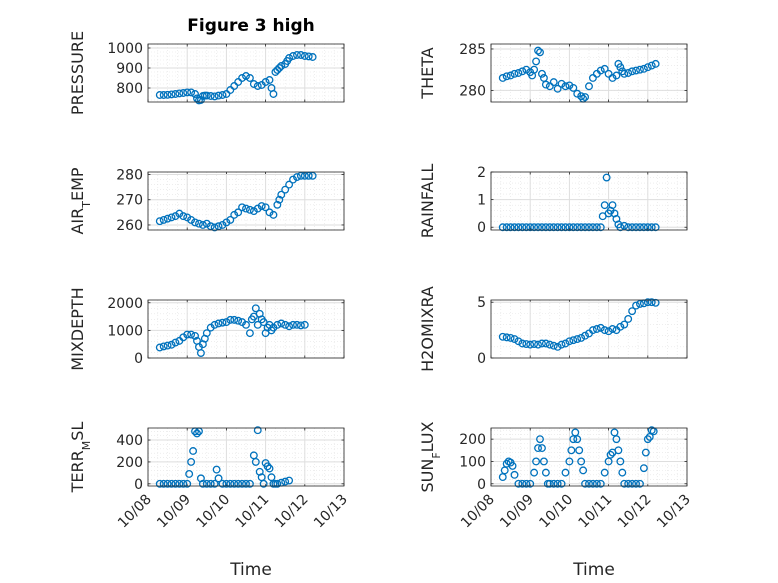 Image resolution: width=778 pixels, height=583 pixels. I want to click on y-tick-label: 800, so click(129, 89).